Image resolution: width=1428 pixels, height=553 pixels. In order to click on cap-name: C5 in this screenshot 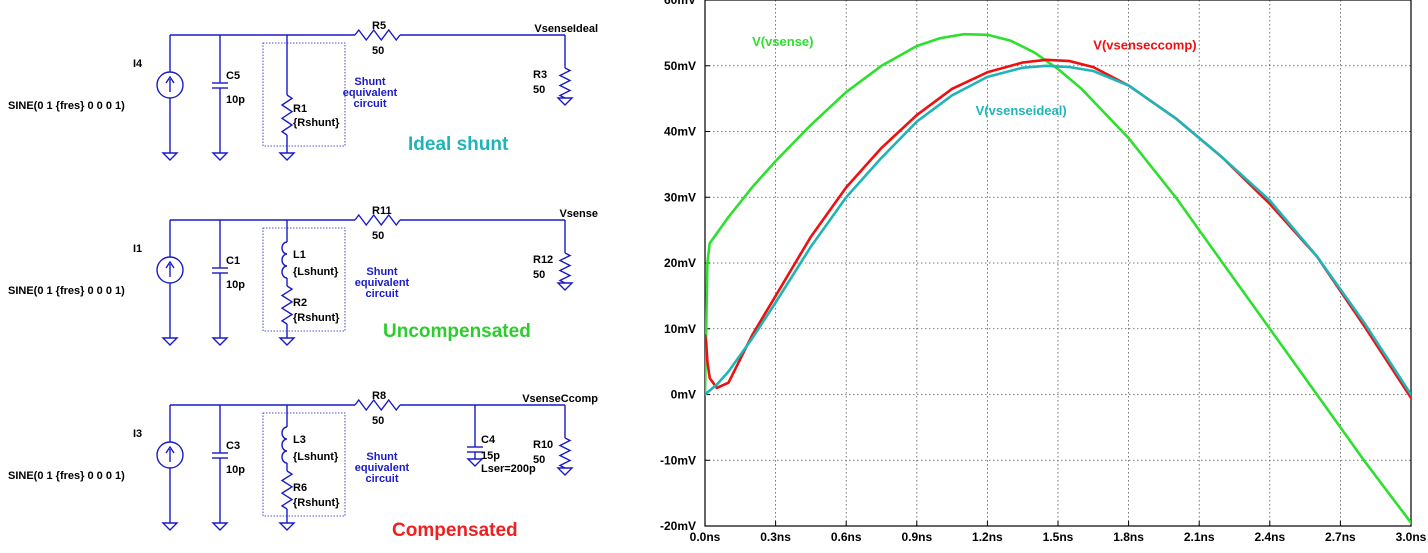, I will do `click(233, 76)`.